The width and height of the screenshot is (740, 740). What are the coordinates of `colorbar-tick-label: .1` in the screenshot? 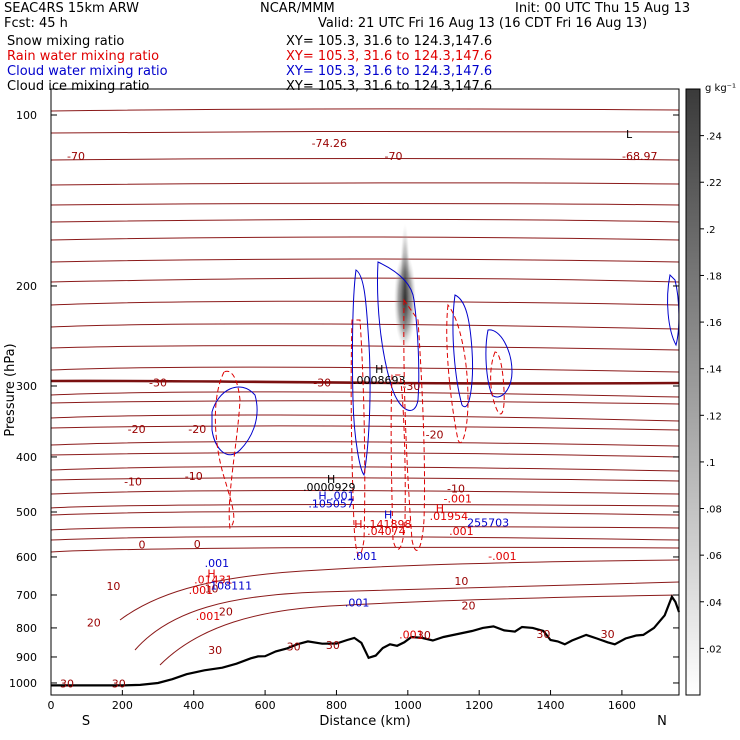 It's located at (711, 463).